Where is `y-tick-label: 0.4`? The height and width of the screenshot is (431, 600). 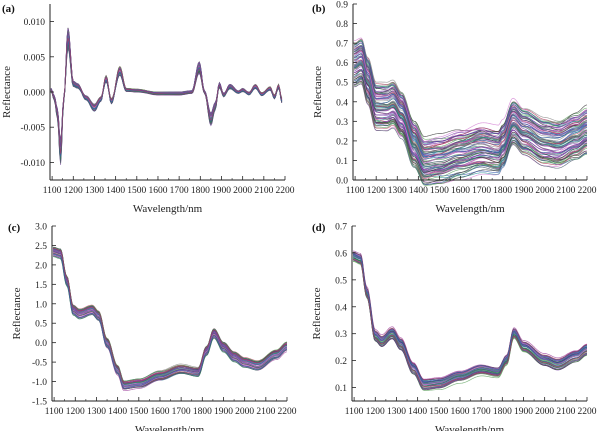 y-tick-label: 0.4 is located at coordinates (341, 308).